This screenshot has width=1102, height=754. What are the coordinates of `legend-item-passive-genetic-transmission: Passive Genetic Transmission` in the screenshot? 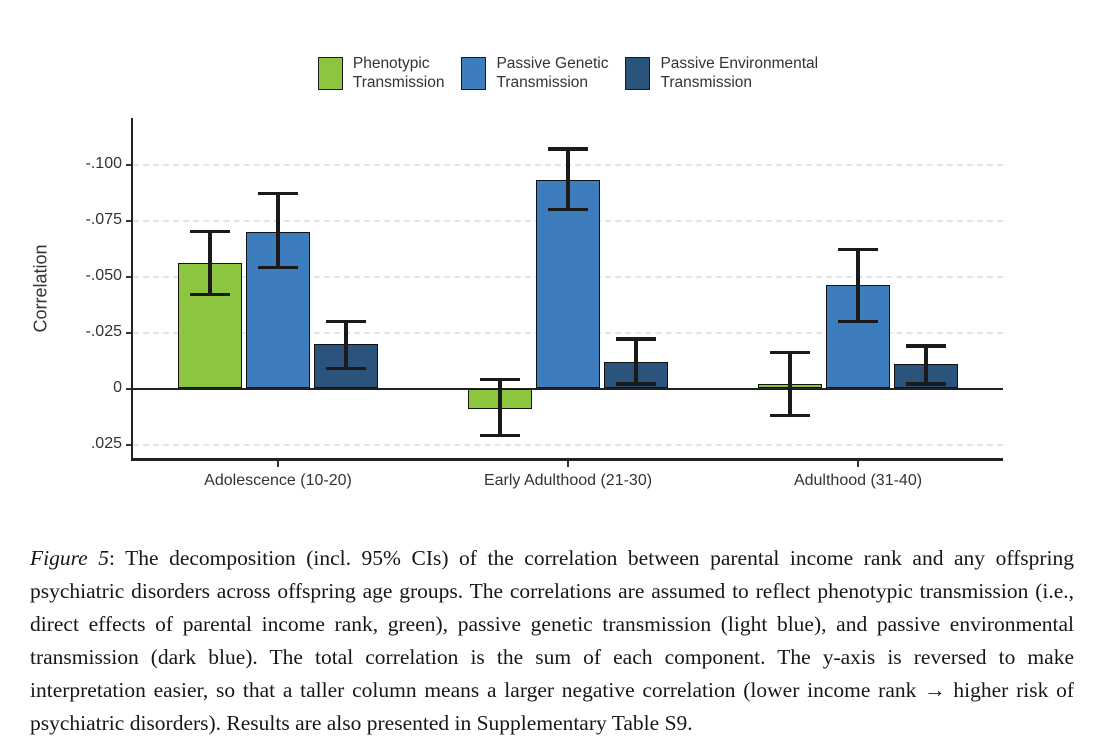 It's located at (534, 73).